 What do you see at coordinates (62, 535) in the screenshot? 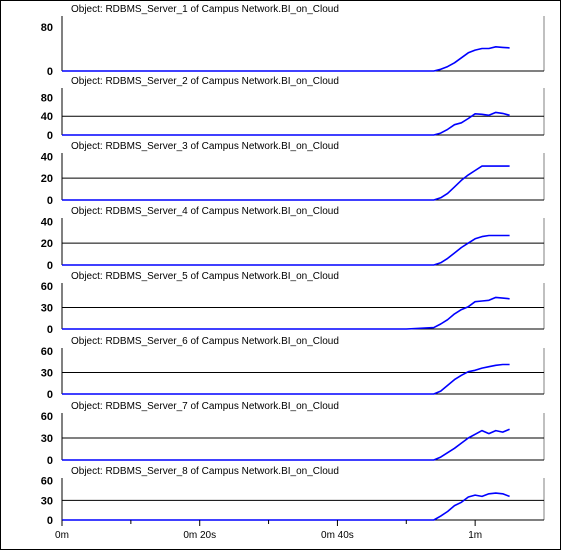
I see `x-tick-label: 0m` at bounding box center [62, 535].